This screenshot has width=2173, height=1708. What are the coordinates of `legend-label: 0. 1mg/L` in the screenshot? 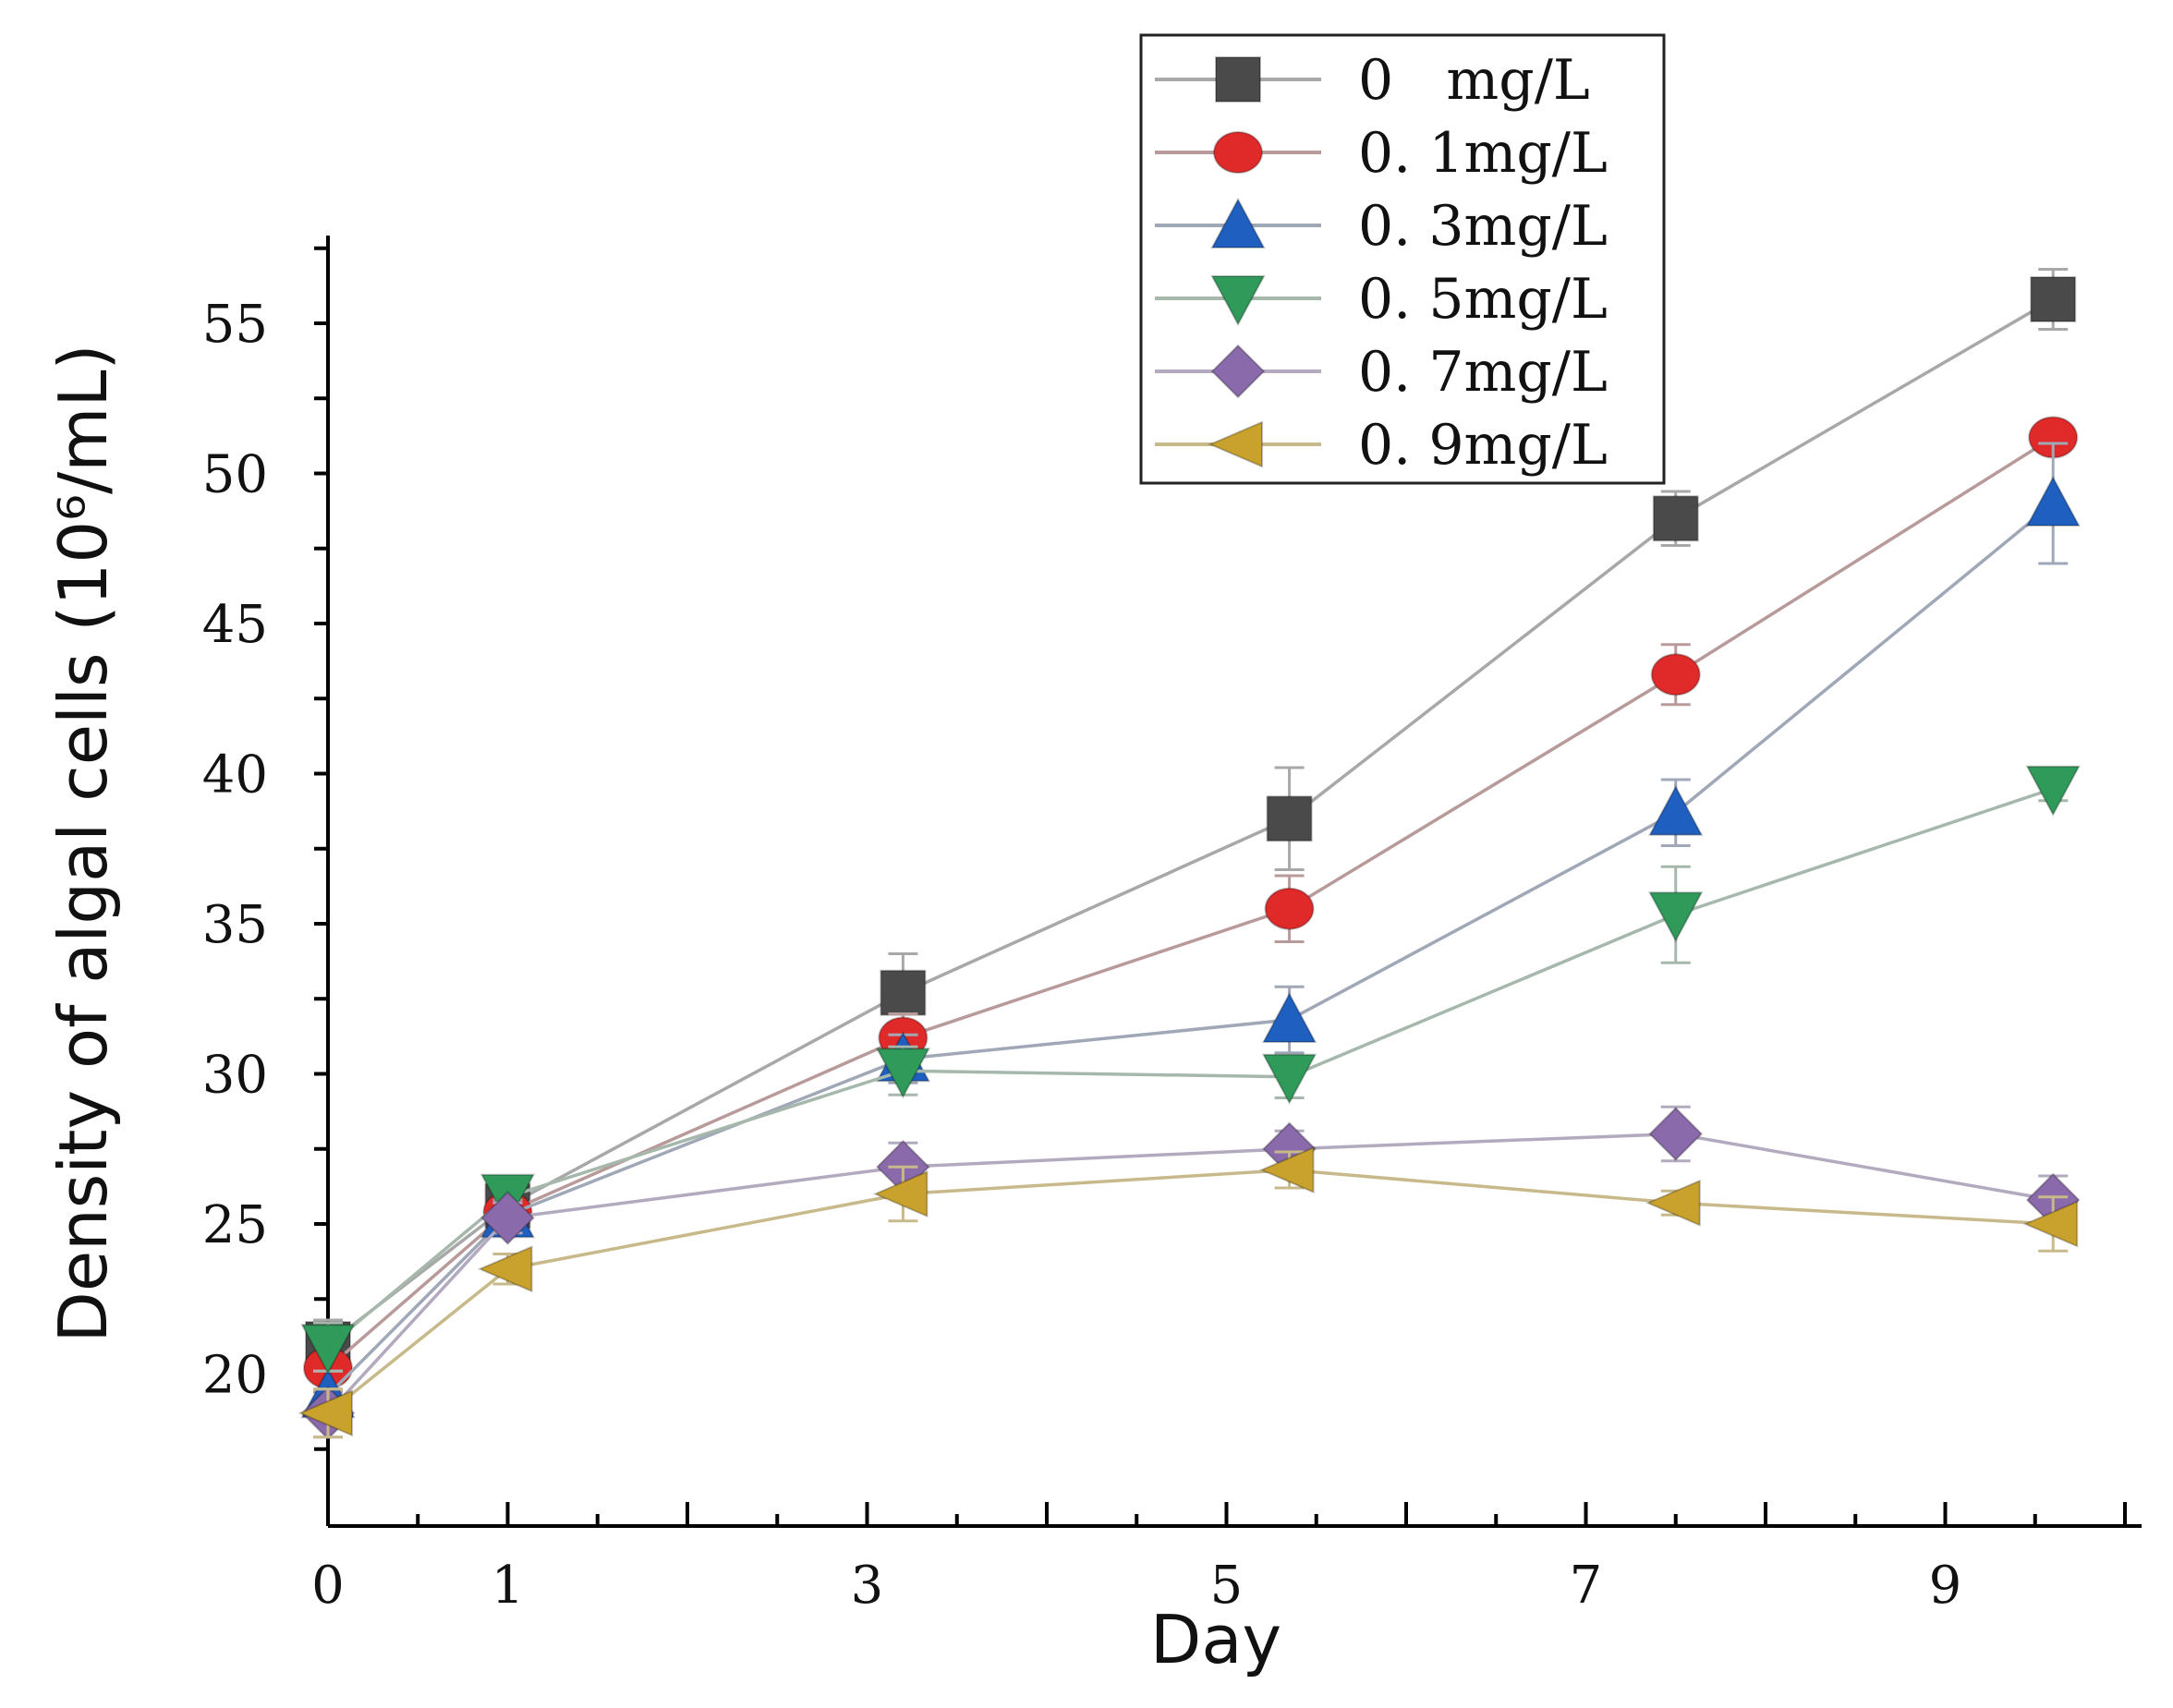 It's located at (1483, 153).